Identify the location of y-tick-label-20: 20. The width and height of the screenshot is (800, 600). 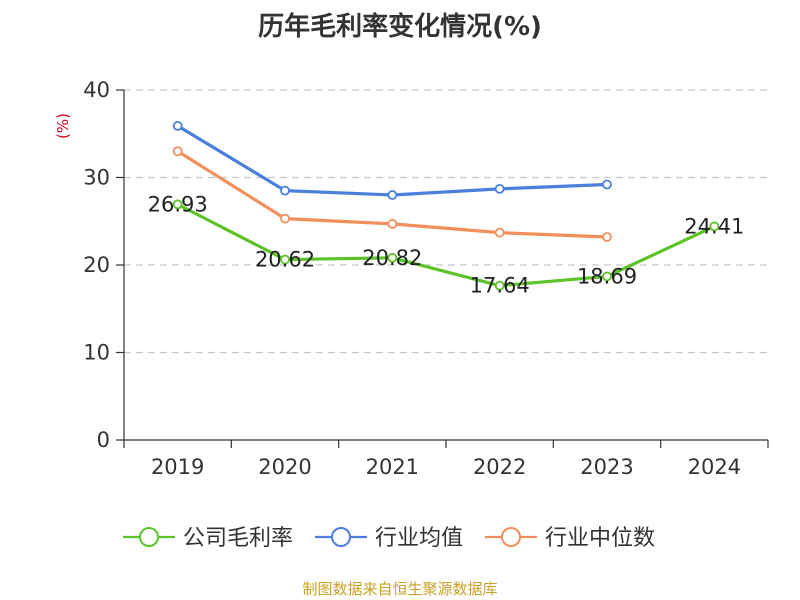
(96, 265).